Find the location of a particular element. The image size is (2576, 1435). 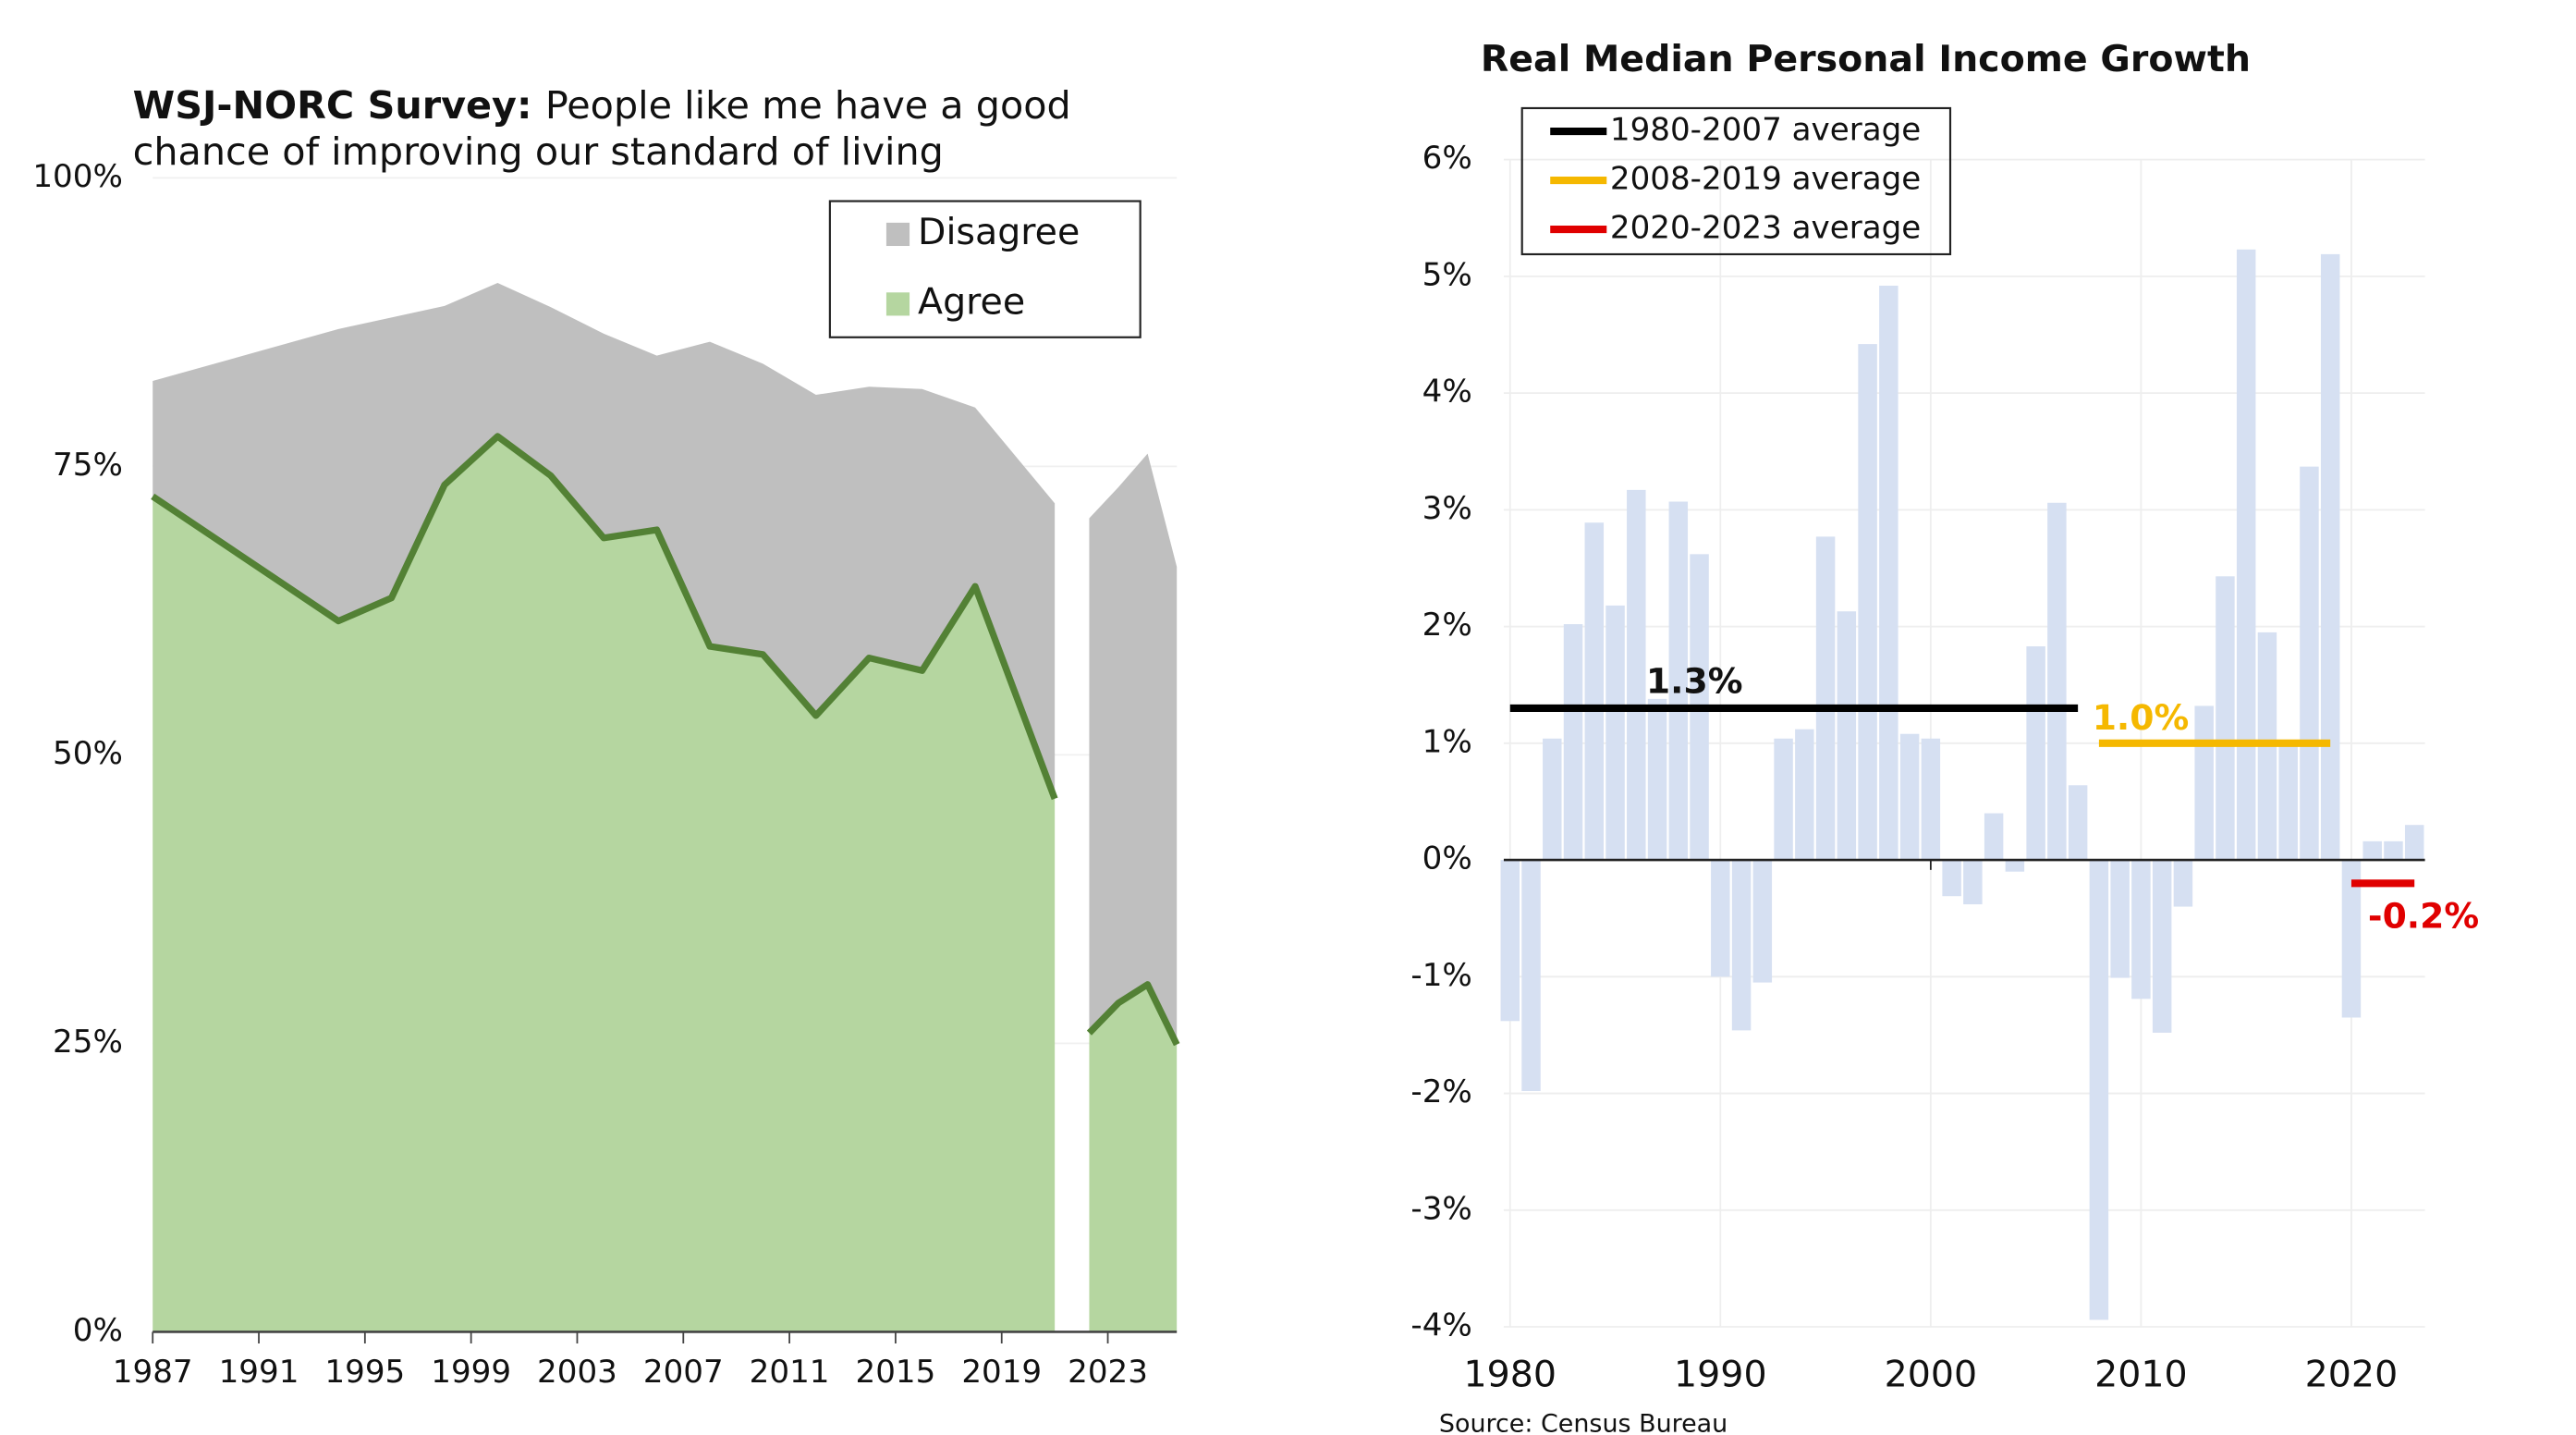

y-tick-label: 5% is located at coordinates (1447, 275).